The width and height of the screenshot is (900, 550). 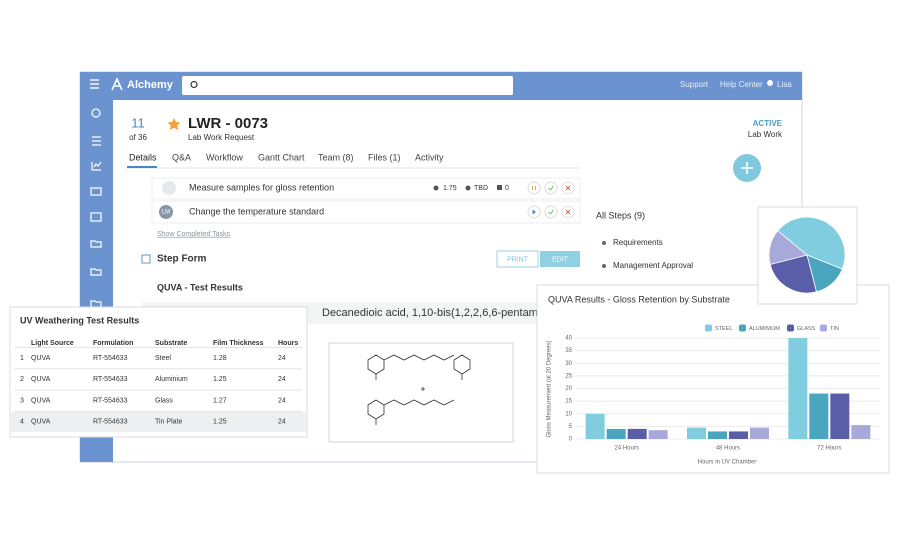 What do you see at coordinates (568, 339) in the screenshot?
I see `y-tick-label: 40` at bounding box center [568, 339].